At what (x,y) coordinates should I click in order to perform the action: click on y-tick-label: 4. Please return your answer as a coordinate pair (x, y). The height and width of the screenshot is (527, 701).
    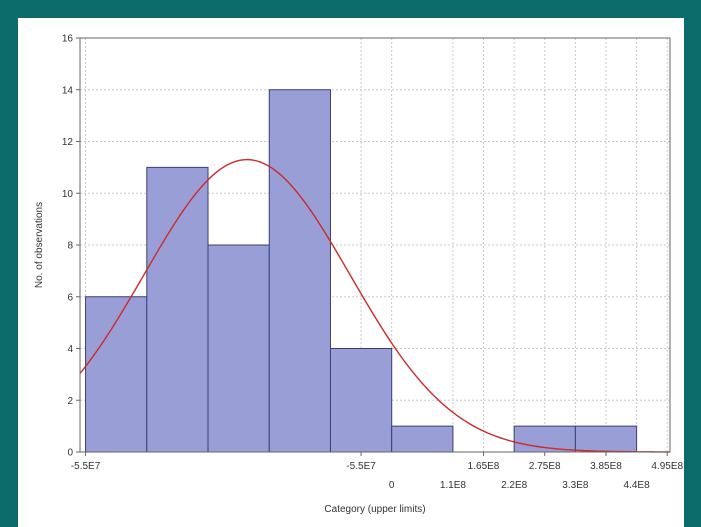
    Looking at the image, I should click on (70, 349).